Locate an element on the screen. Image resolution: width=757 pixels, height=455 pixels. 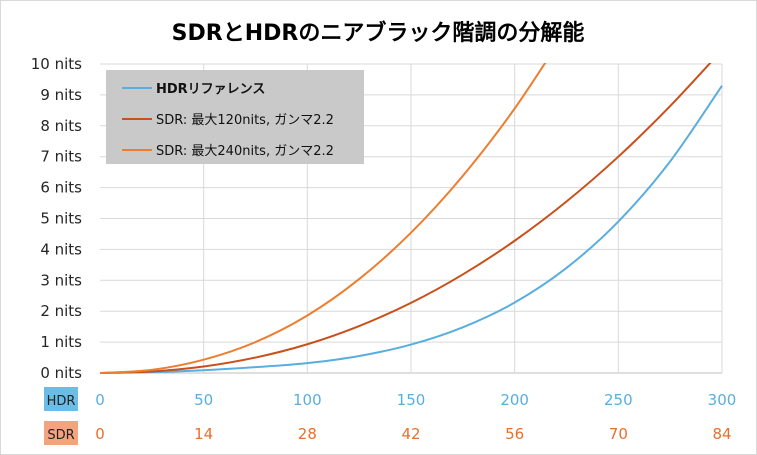
y-tick-label: 4 nits is located at coordinates (61, 249).